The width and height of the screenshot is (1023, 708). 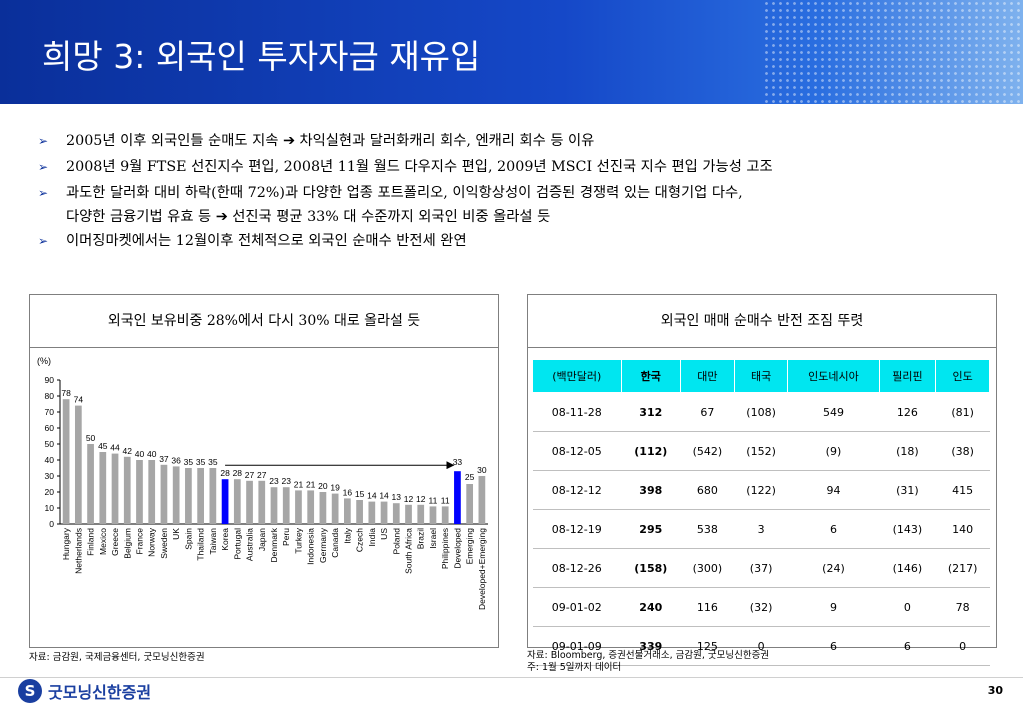 I want to click on logo-text: 굿모닝신한증권, so click(x=100, y=692).